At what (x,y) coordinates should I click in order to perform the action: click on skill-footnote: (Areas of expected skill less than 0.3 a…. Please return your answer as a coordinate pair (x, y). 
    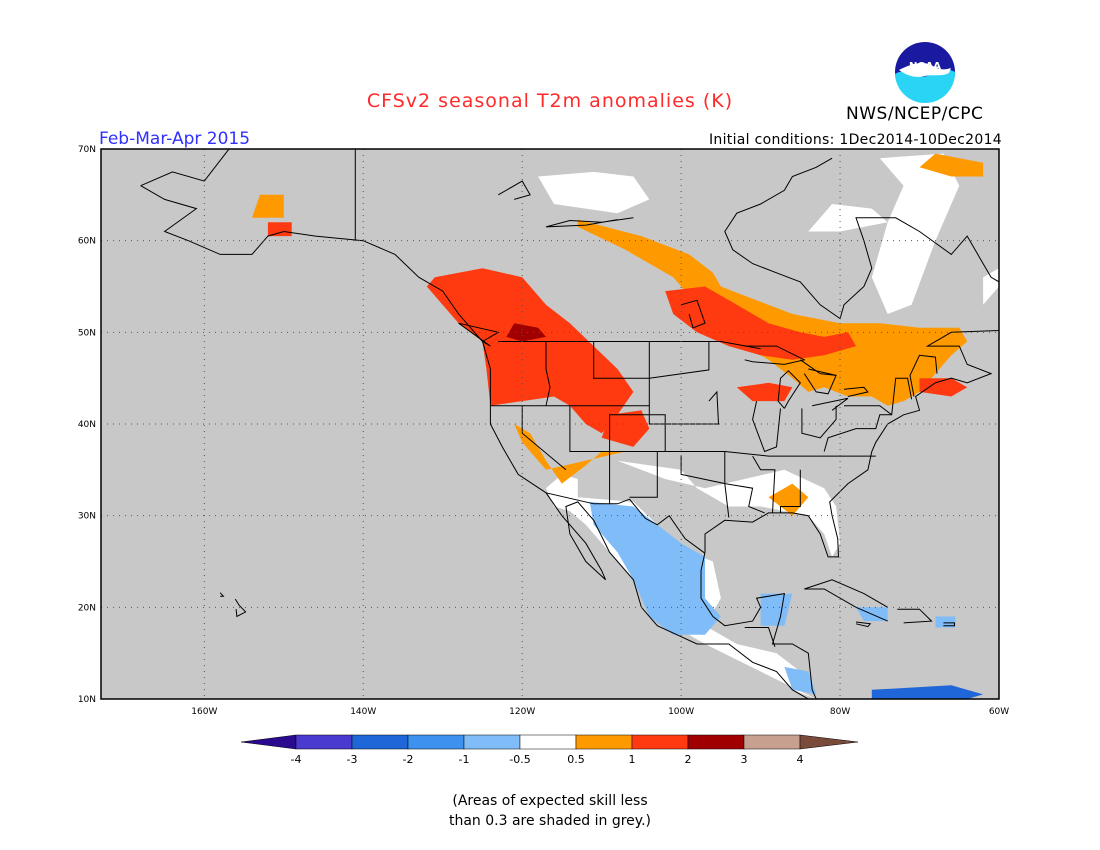
    Looking at the image, I should click on (550, 811).